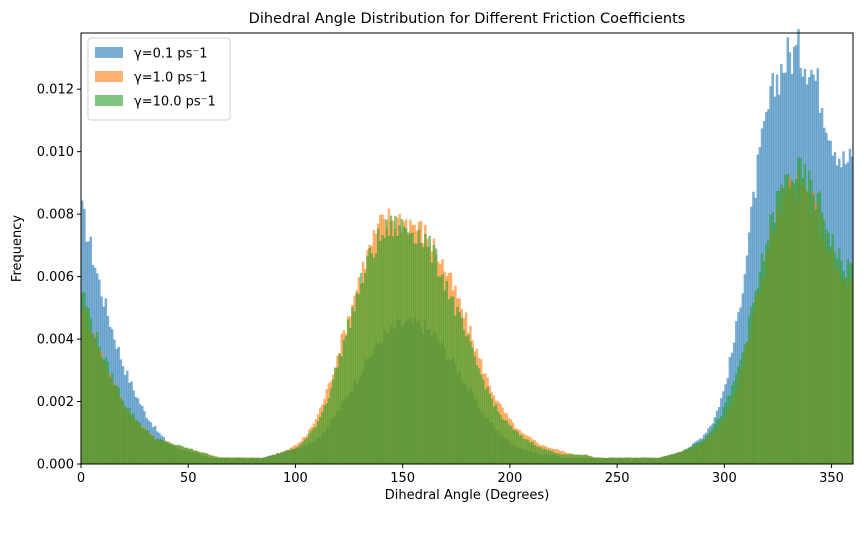 The image size is (864, 545). Describe the element at coordinates (171, 54) in the screenshot. I see `legend-label: γ=0.1 ps⁻1` at that location.